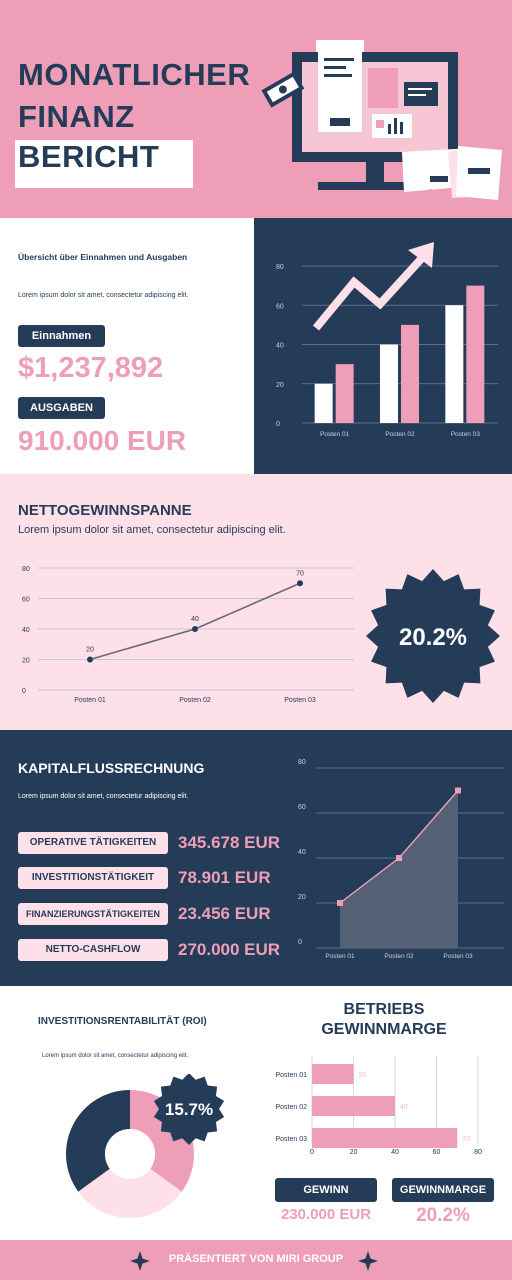 Image resolution: width=512 pixels, height=1280 pixels. Describe the element at coordinates (130, 1154) in the screenshot. I see `donut-hole` at that location.